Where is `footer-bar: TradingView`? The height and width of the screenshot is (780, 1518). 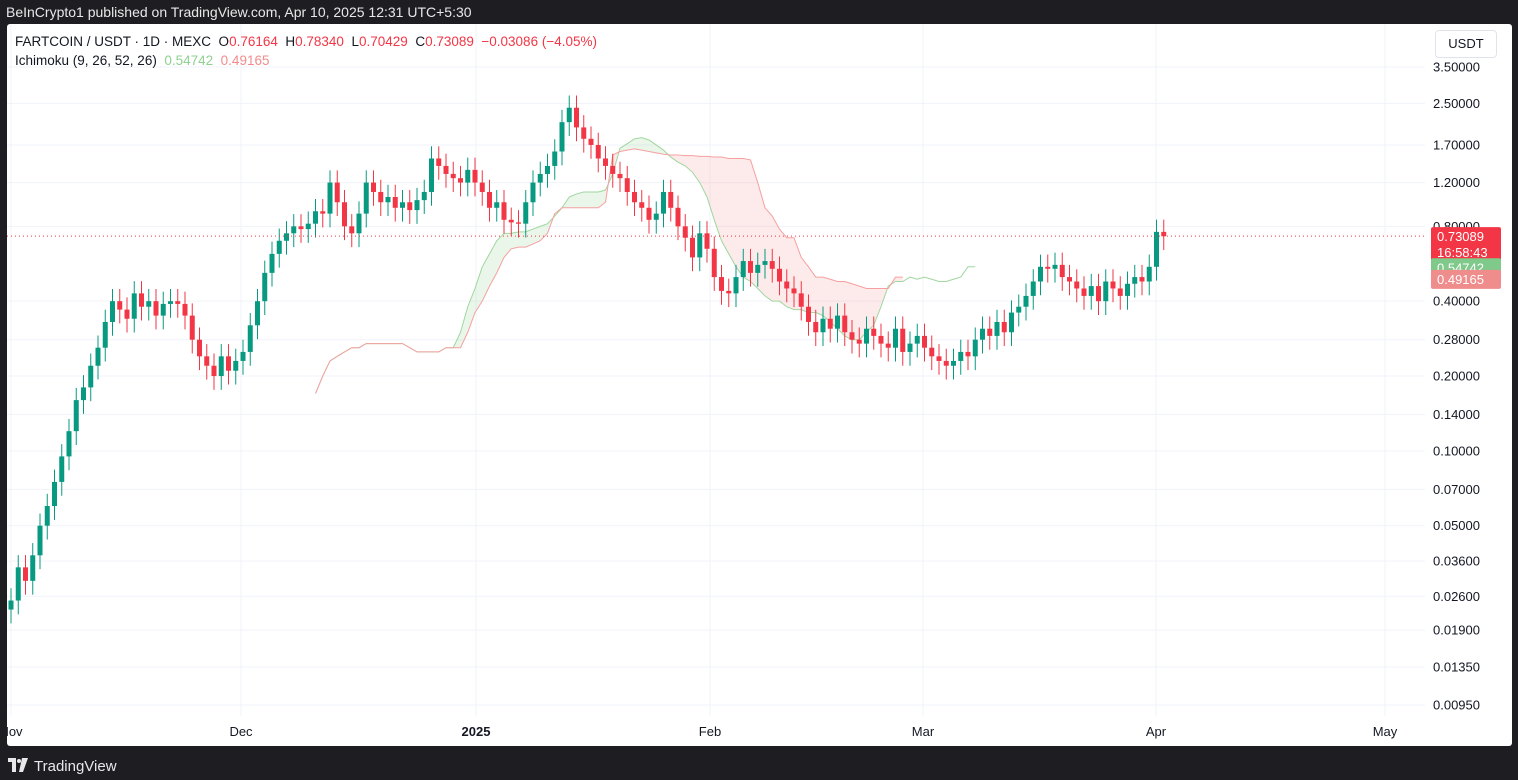 footer-bar: TradingView is located at coordinates (759, 765).